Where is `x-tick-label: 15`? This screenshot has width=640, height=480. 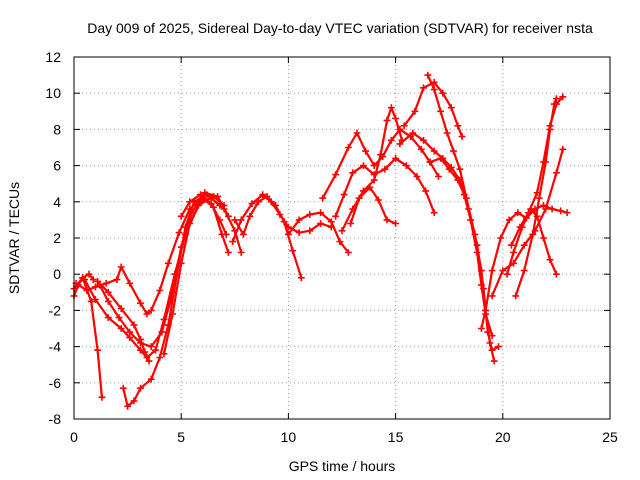 x-tick-label: 15 is located at coordinates (396, 437).